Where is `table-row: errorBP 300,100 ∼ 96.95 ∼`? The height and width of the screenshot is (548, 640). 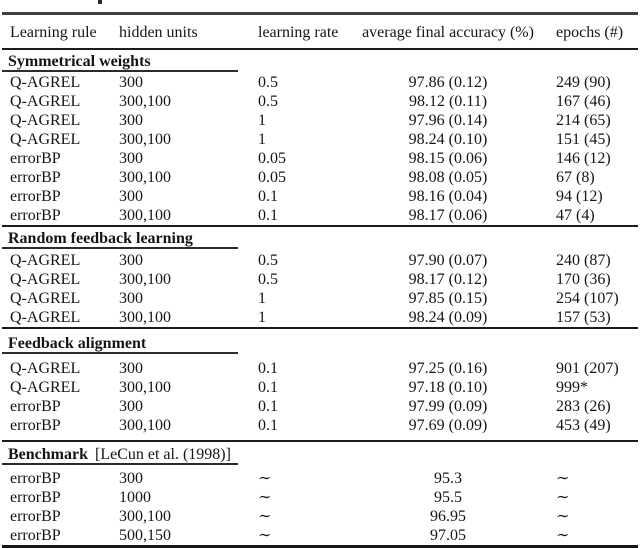 table-row: errorBP 300,100 ∼ 96.95 ∼ is located at coordinates (320, 516).